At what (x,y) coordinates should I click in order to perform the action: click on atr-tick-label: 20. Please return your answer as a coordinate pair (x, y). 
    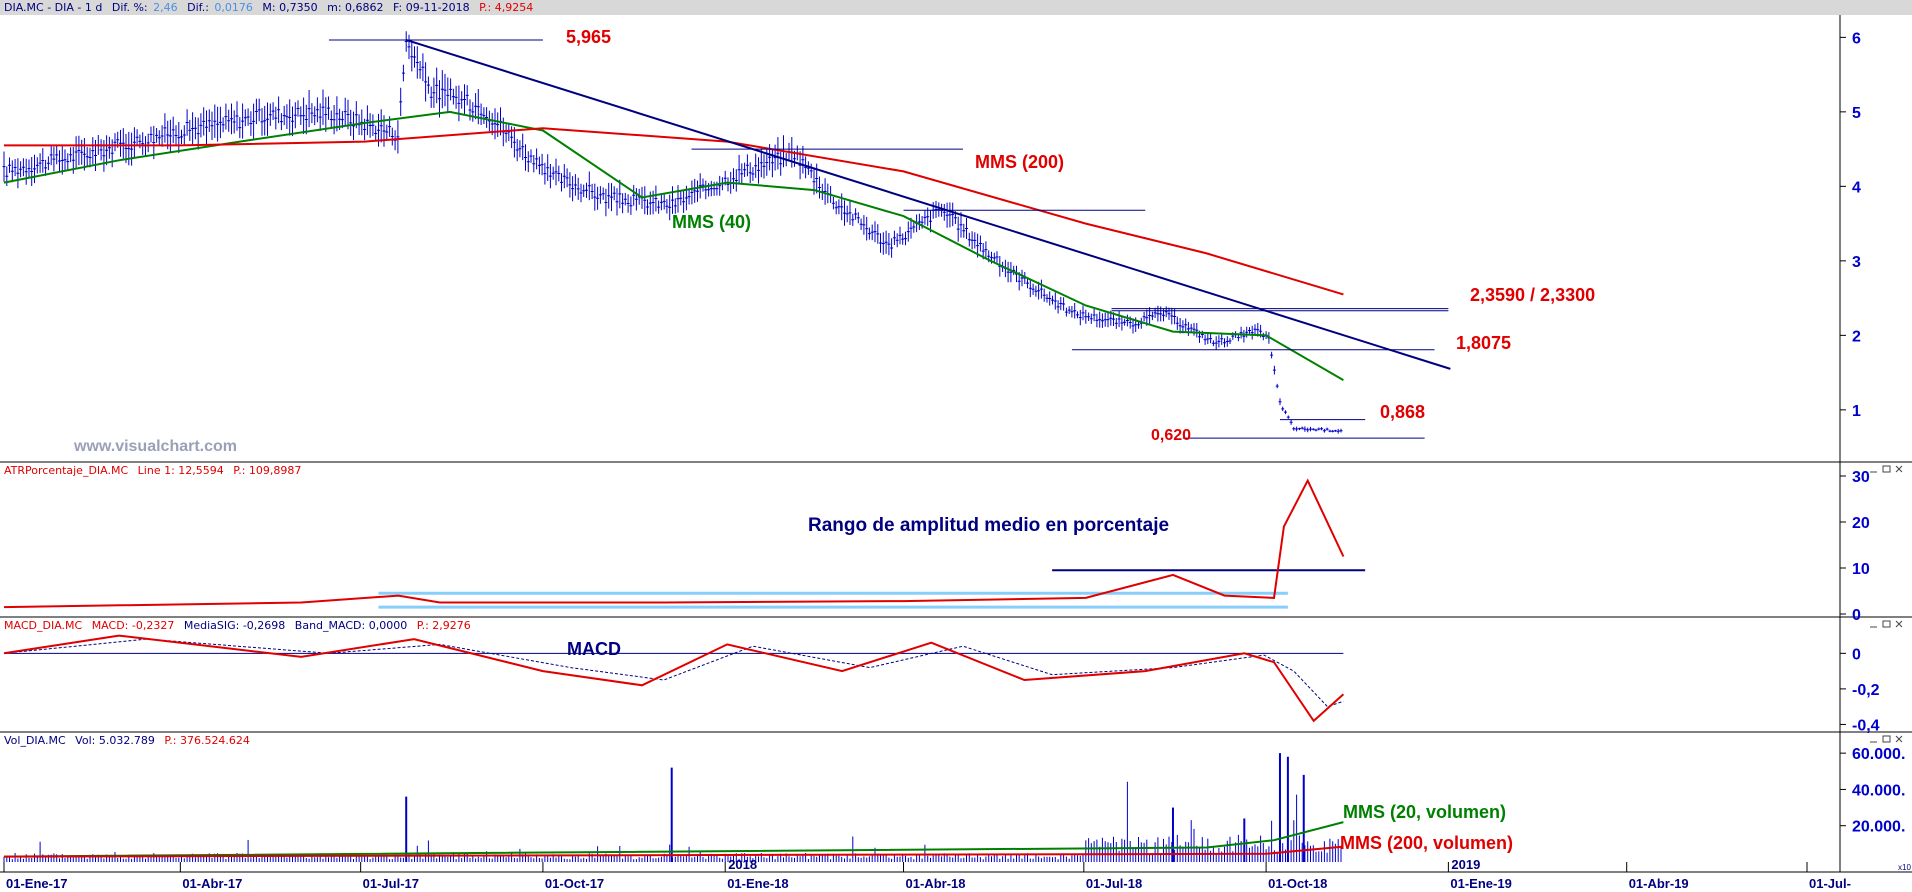
    Looking at the image, I should click on (1861, 523).